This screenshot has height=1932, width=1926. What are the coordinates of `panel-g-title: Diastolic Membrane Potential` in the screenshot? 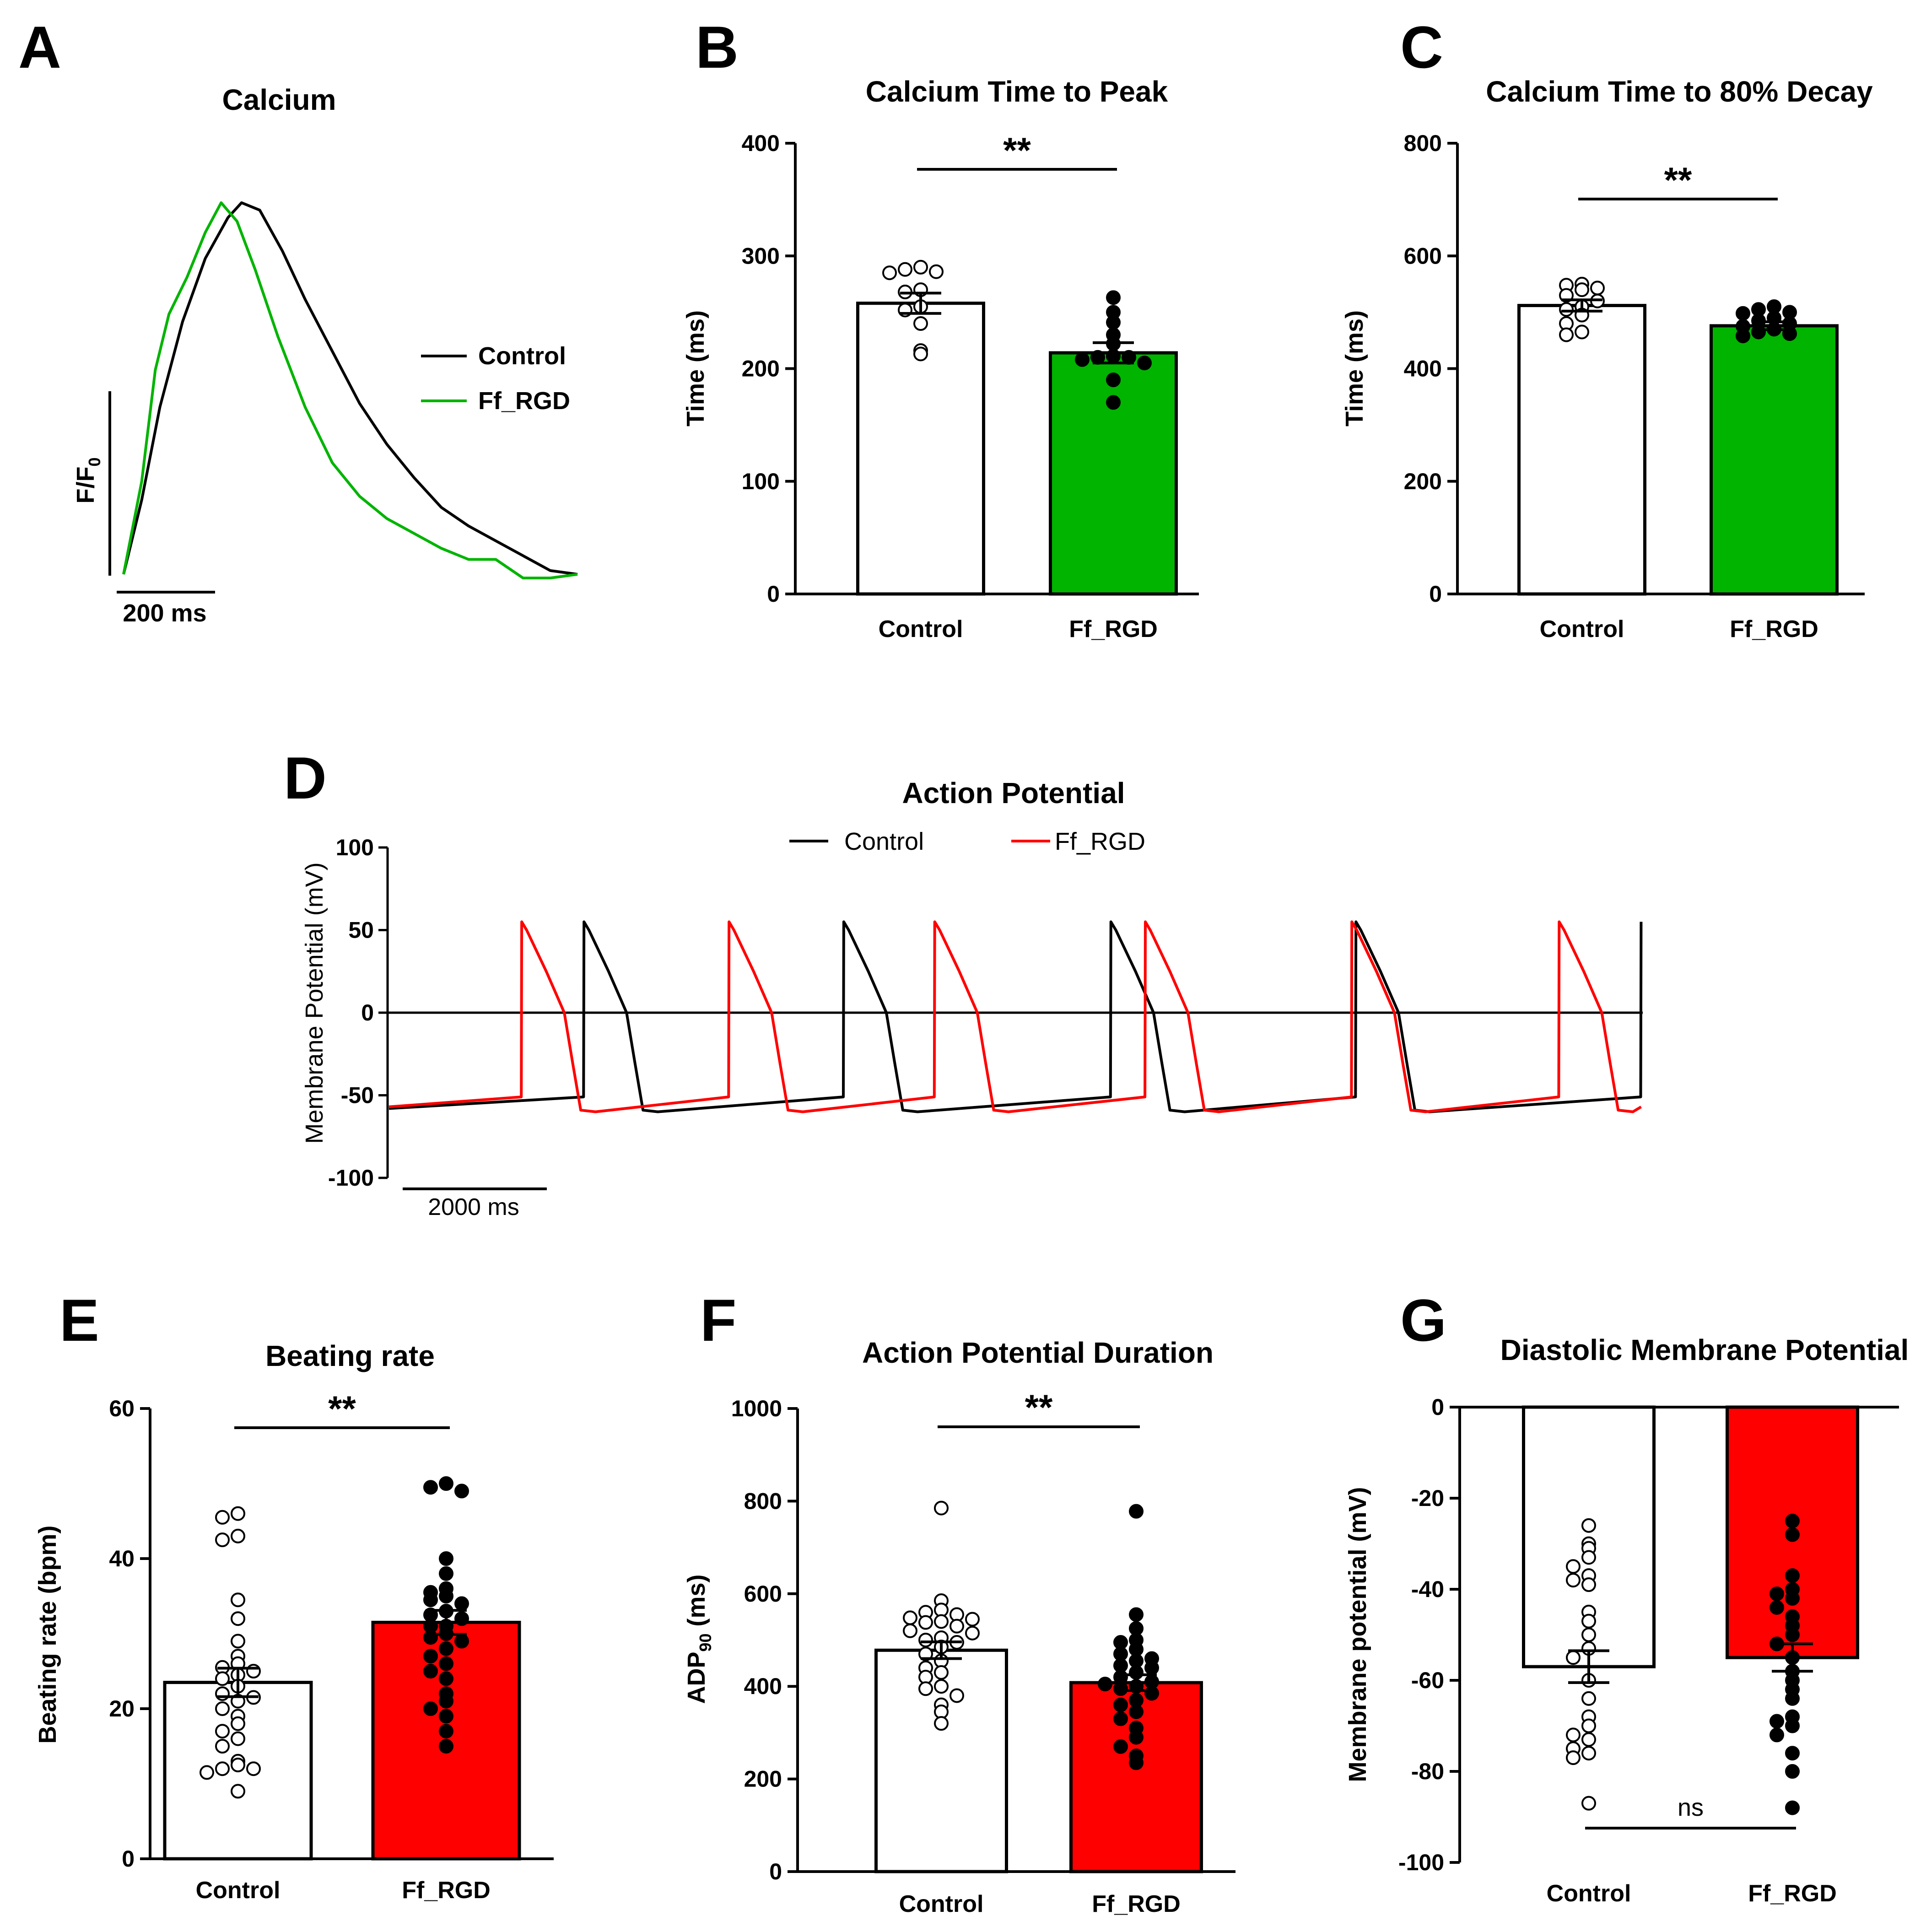 It's located at (1704, 1350).